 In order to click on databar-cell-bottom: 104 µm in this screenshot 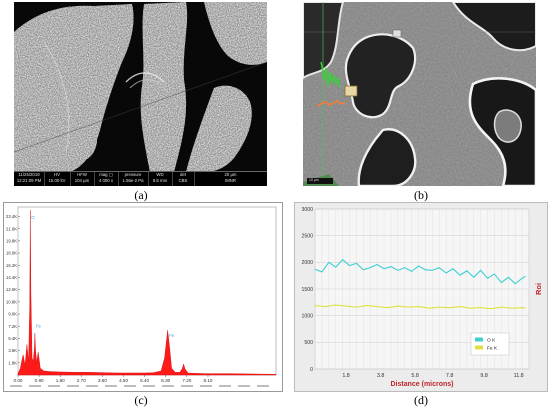, I will do `click(82, 180)`.